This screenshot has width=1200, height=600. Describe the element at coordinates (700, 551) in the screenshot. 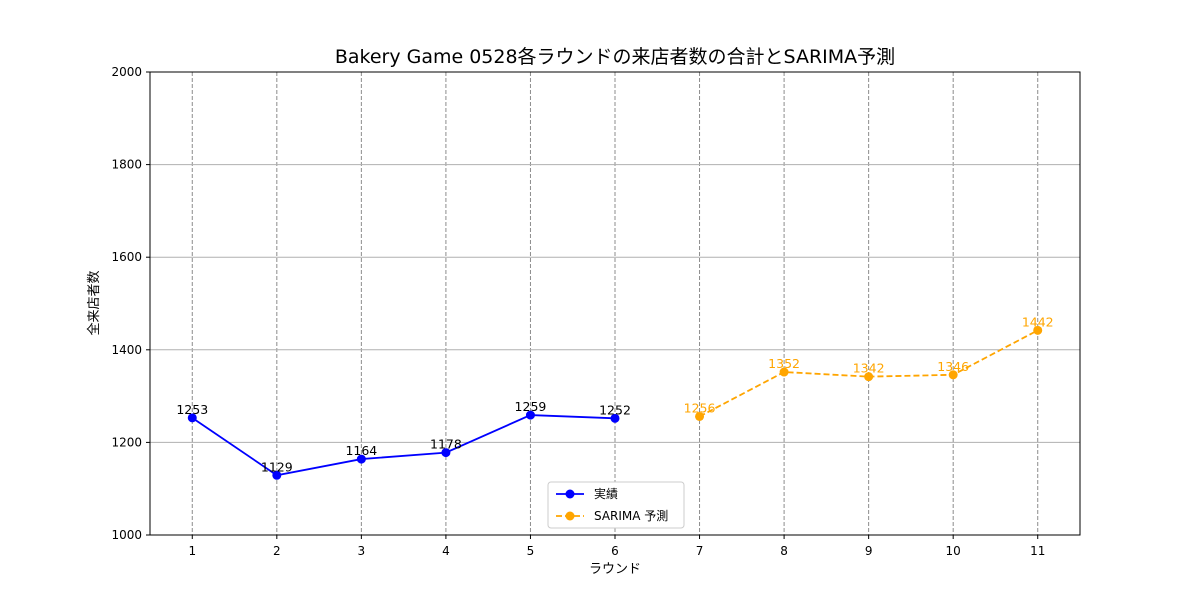

I see `x-tick-label: 7` at that location.